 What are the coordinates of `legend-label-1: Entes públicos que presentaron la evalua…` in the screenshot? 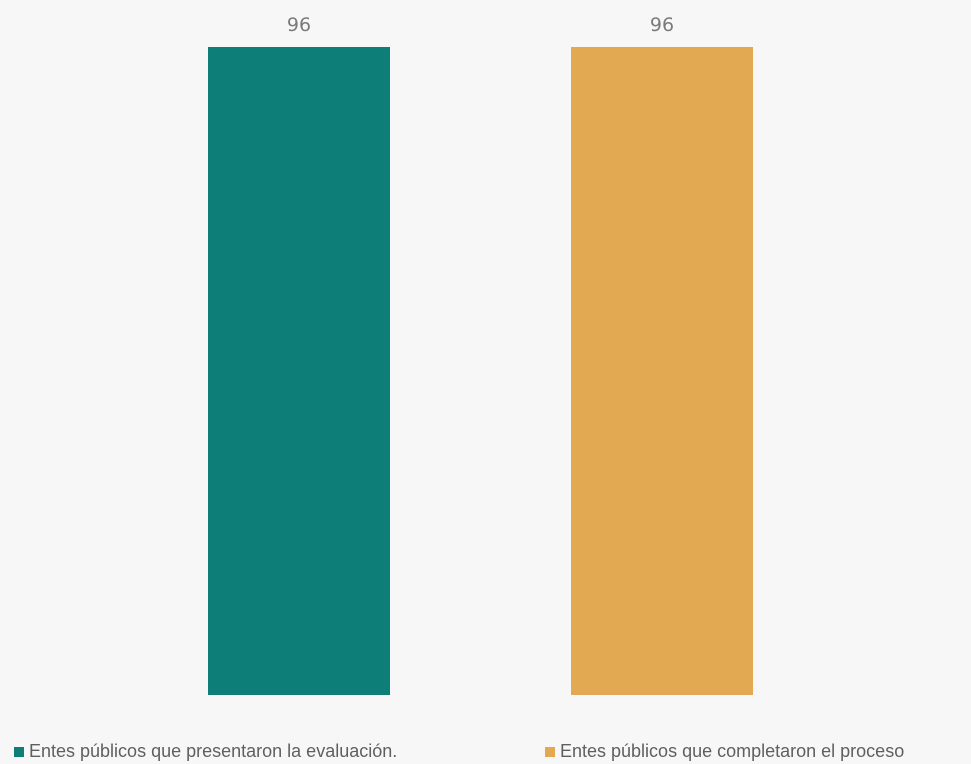 It's located at (213, 751).